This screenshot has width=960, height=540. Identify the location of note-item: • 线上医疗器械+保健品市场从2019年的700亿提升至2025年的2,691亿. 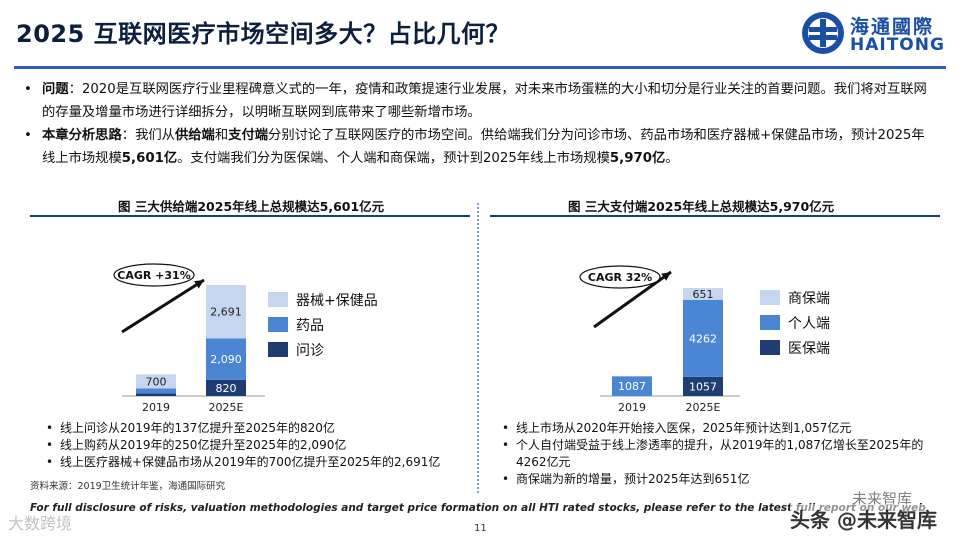
(259, 462).